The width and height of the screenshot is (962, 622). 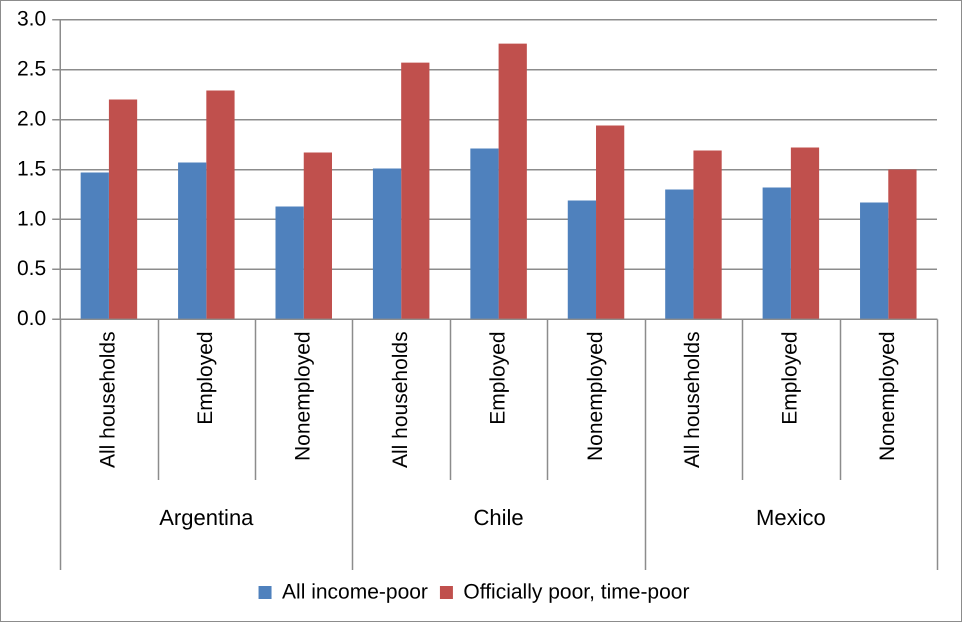 What do you see at coordinates (31, 218) in the screenshot?
I see `y-tick-label: 1.0` at bounding box center [31, 218].